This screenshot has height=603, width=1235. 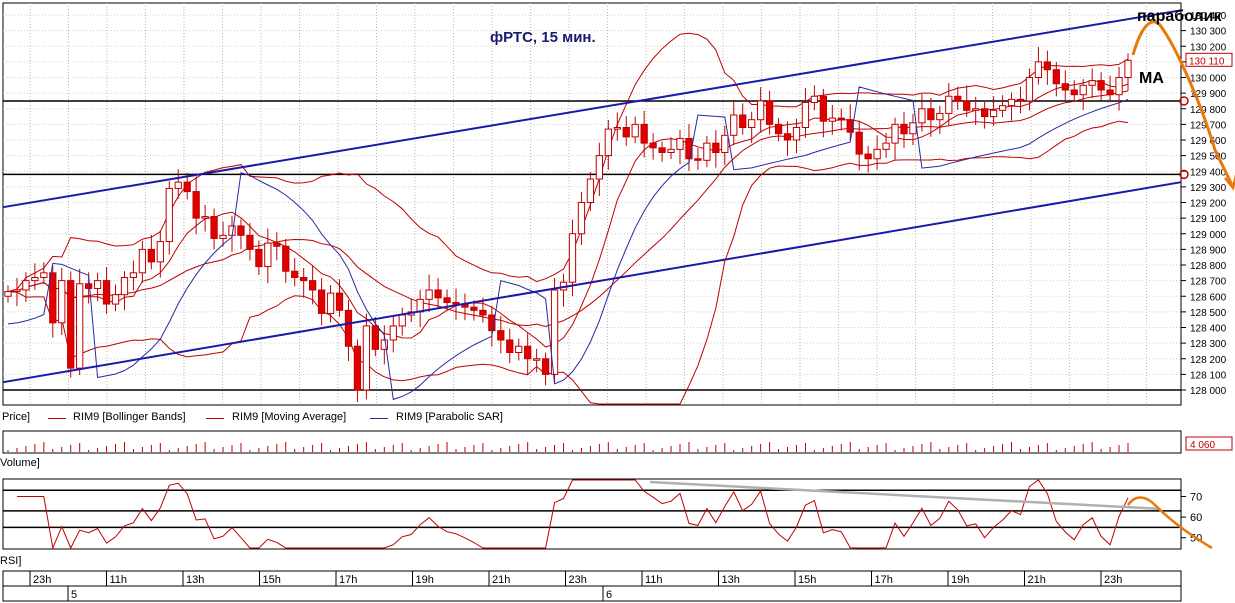 I want to click on rsi-divergence-line, so click(x=905, y=495).